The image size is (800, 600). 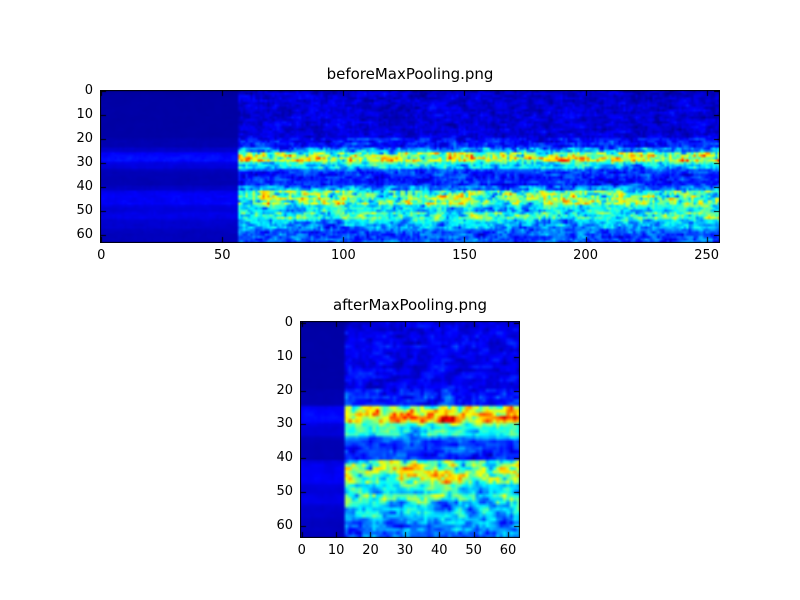 What do you see at coordinates (343, 255) in the screenshot?
I see `x-tick-label: 100` at bounding box center [343, 255].